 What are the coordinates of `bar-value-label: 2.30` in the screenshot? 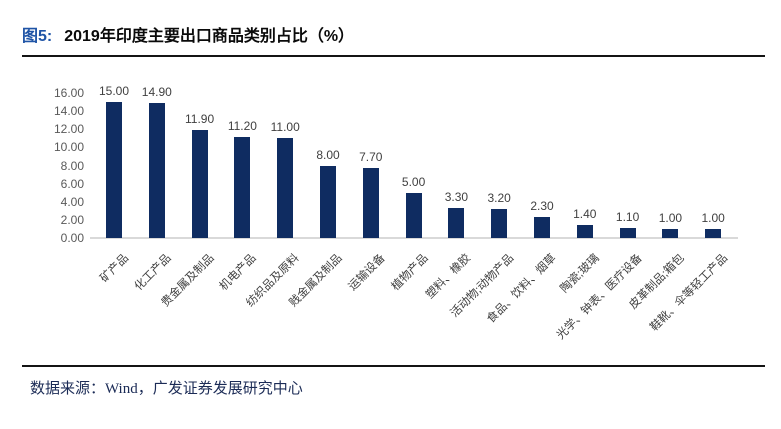 It's located at (542, 206).